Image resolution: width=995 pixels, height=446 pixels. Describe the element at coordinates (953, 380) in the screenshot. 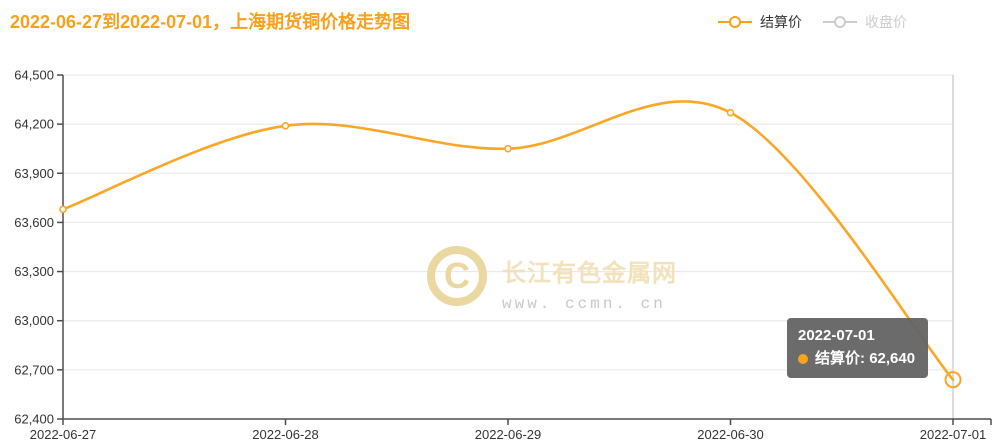

I see `data-point-highlighted` at that location.